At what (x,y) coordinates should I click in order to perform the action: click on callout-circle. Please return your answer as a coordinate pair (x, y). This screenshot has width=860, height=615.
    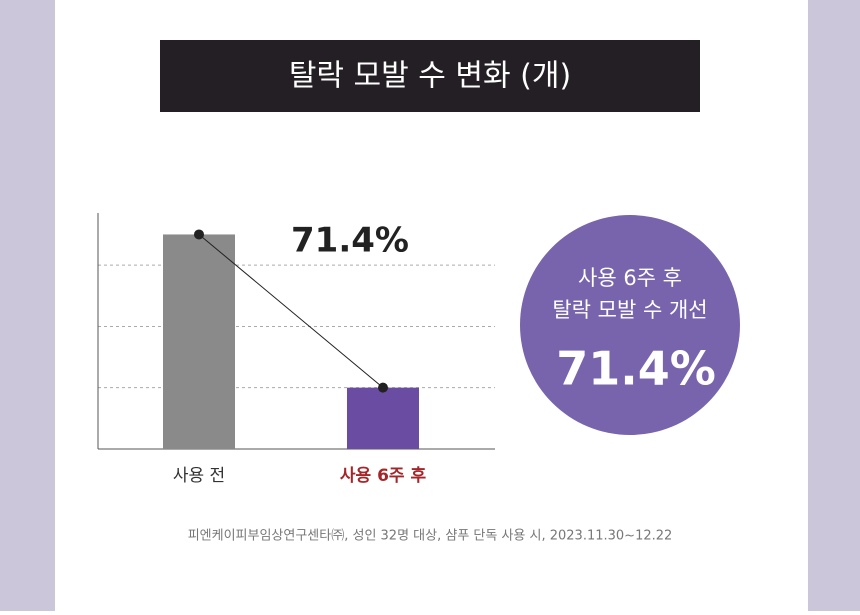
    Looking at the image, I should click on (630, 325).